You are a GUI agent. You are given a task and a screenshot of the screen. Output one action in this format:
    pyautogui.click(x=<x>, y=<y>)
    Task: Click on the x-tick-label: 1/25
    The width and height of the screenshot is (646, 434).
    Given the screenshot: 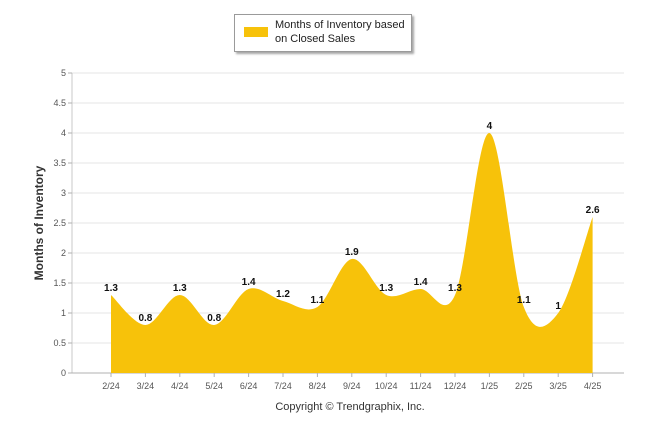 What is the action you would take?
    pyautogui.click(x=490, y=386)
    